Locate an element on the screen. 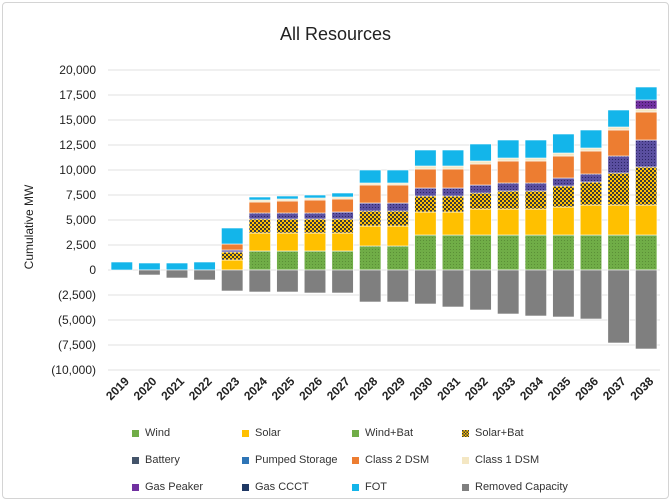  legend-item: Class 1 DSM is located at coordinates (500, 460).